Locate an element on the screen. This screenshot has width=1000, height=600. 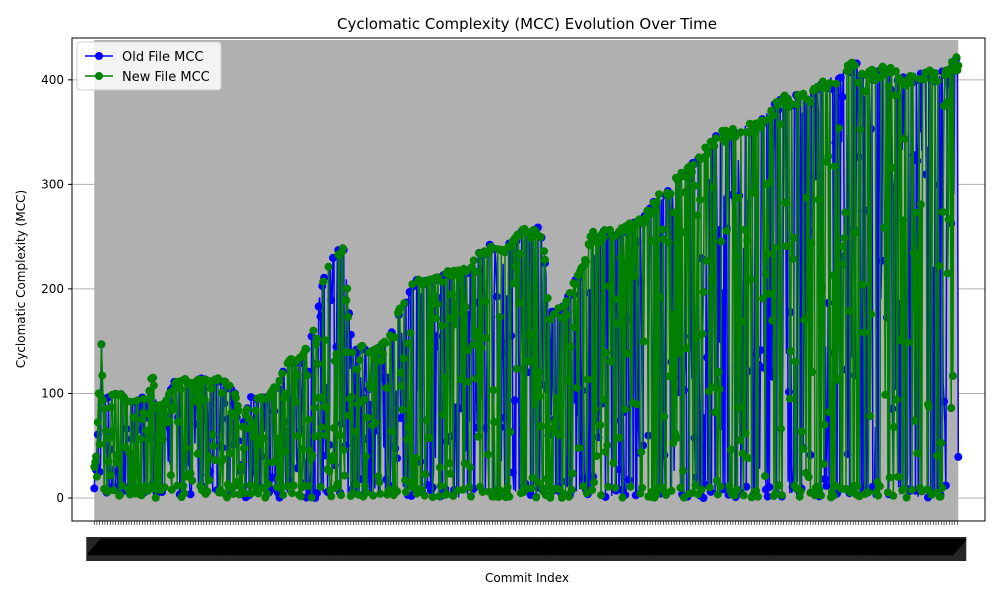
legend-marker-old is located at coordinates (99, 56).